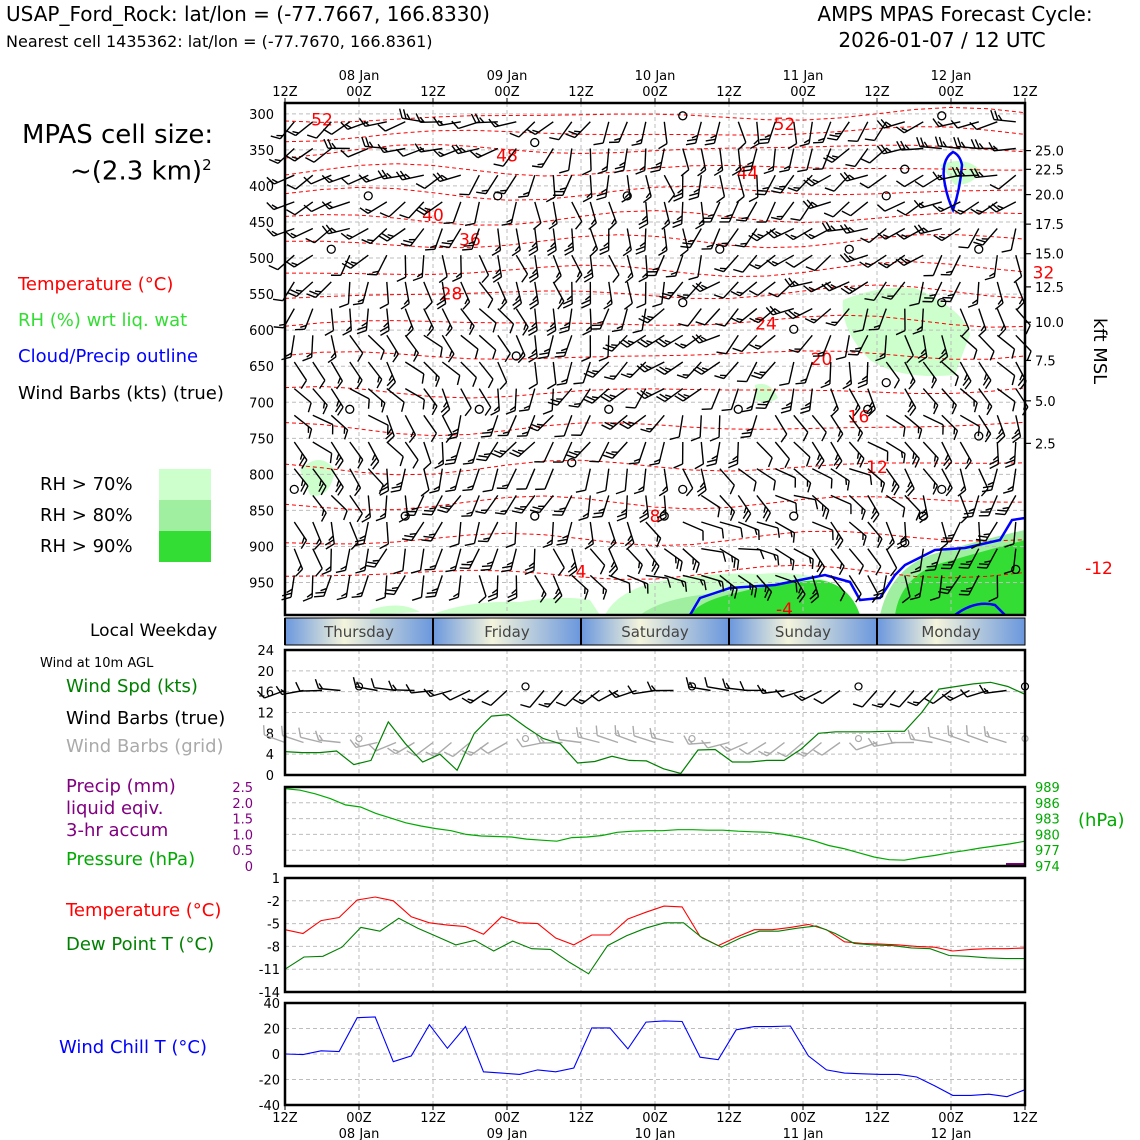 The image size is (1140, 1140). I want to click on top-time-label: 12Z, so click(433, 92).